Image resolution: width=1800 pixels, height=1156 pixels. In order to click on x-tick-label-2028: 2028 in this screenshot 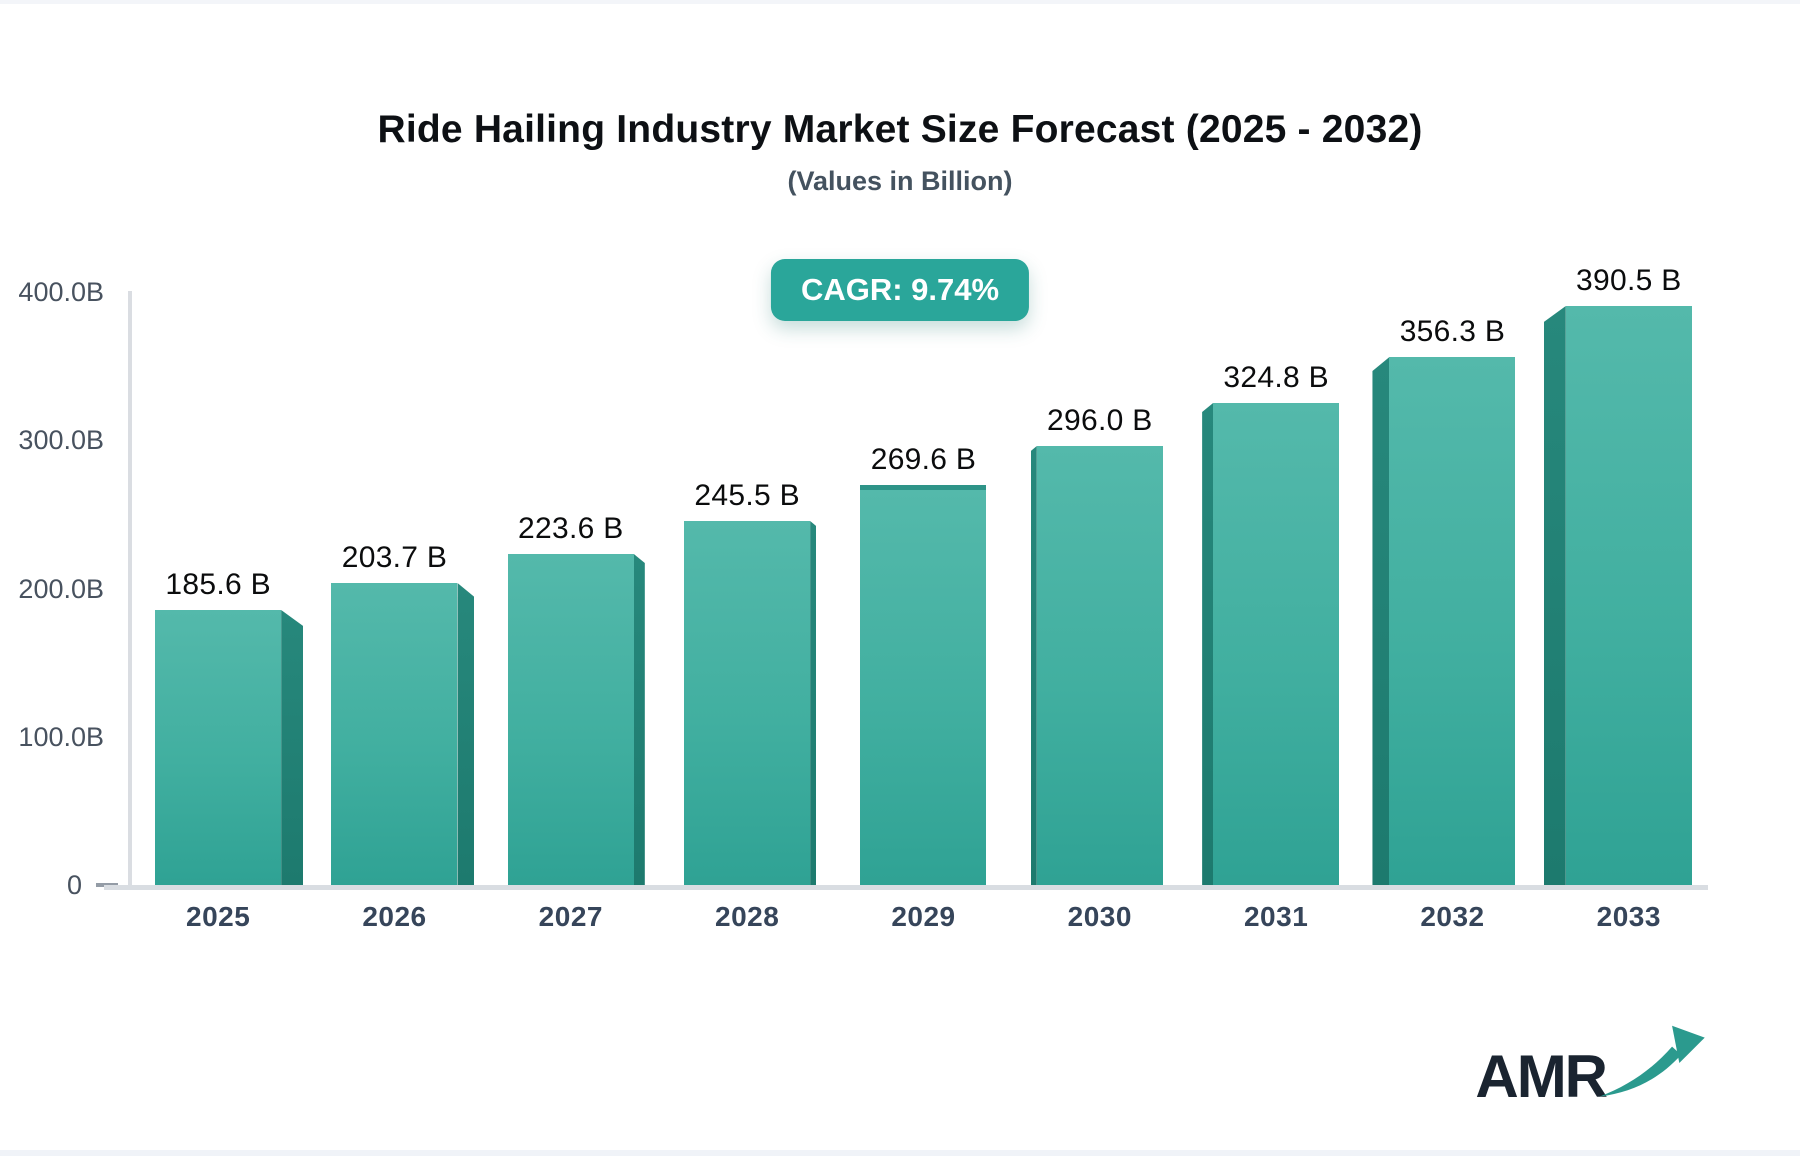, I will do `click(747, 916)`.